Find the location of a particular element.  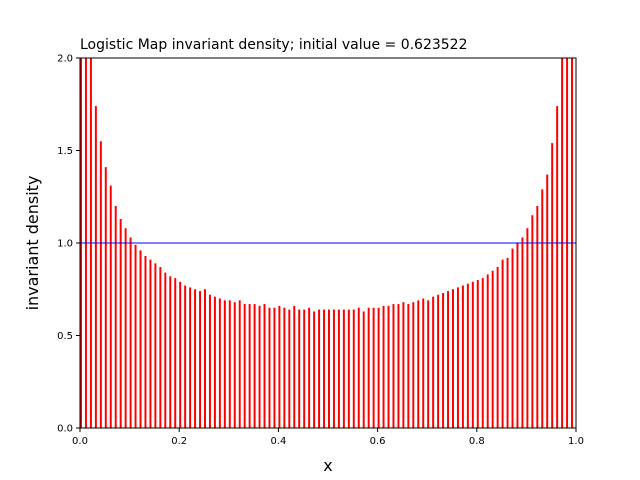

y-tick-label: 1.0 is located at coordinates (65, 244).